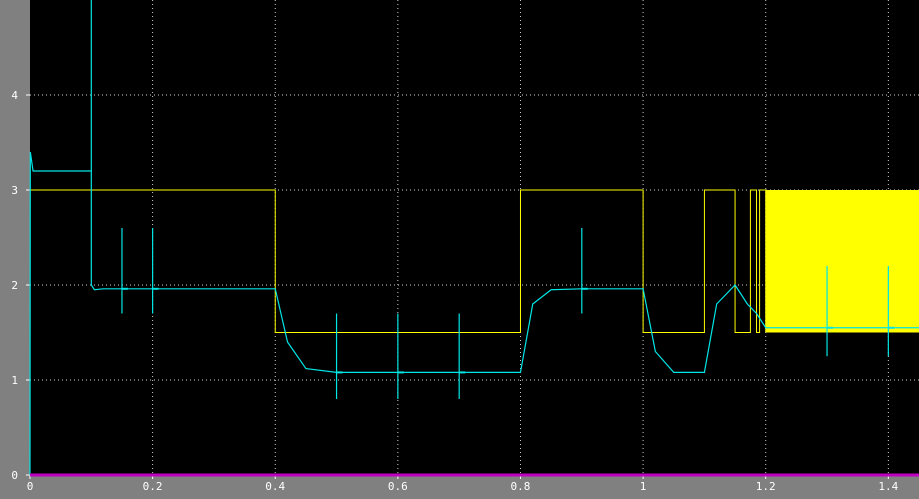  Describe the element at coordinates (14, 95) in the screenshot. I see `y-tick-label: 4` at that location.